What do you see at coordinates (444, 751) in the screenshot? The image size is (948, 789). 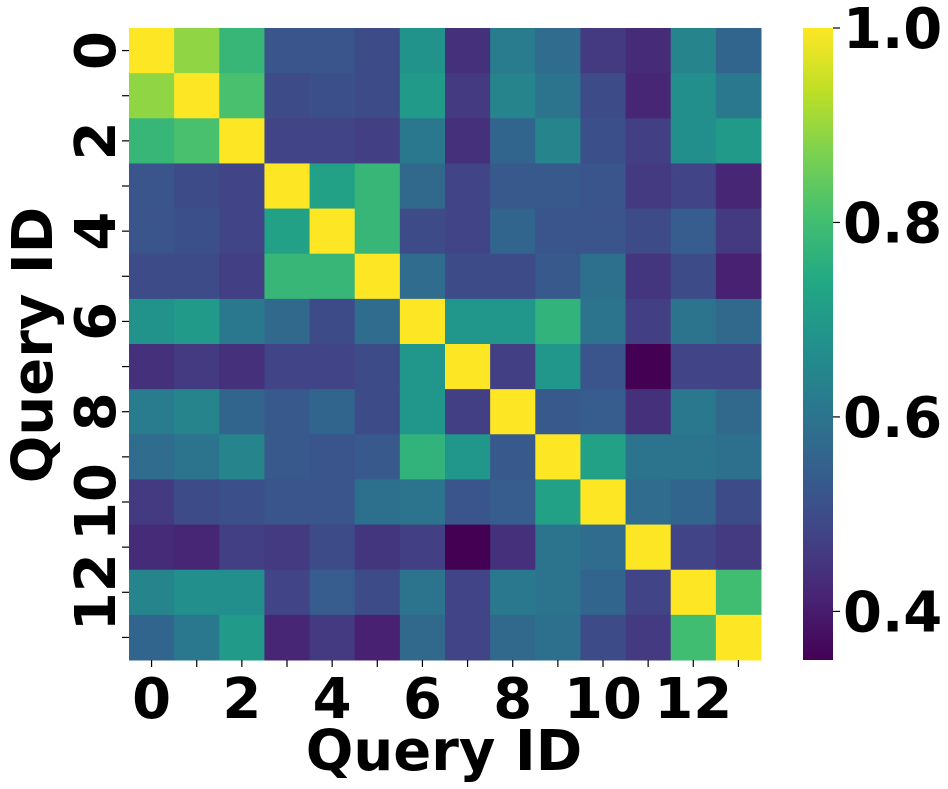 I see `x-axis-label: Query ID` at bounding box center [444, 751].